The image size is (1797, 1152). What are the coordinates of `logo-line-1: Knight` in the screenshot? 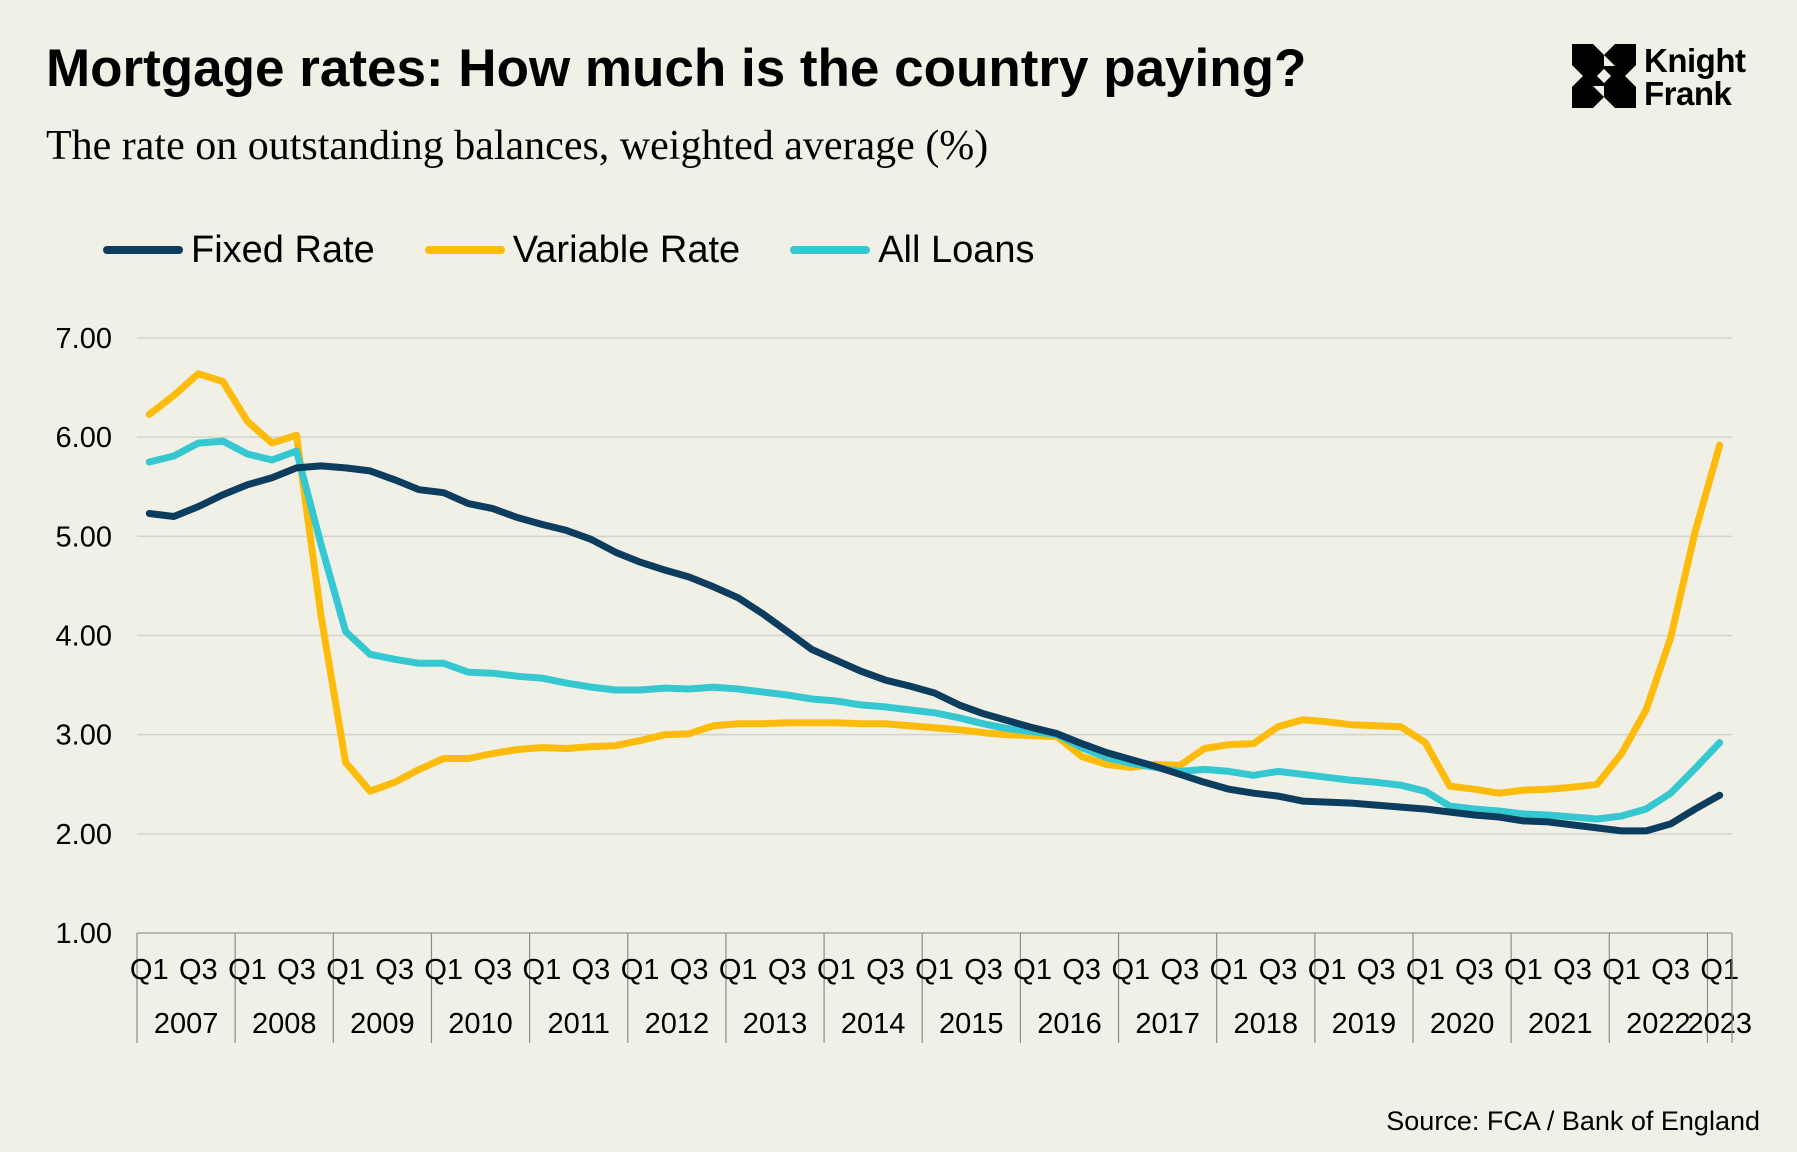 It's located at (1695, 60).